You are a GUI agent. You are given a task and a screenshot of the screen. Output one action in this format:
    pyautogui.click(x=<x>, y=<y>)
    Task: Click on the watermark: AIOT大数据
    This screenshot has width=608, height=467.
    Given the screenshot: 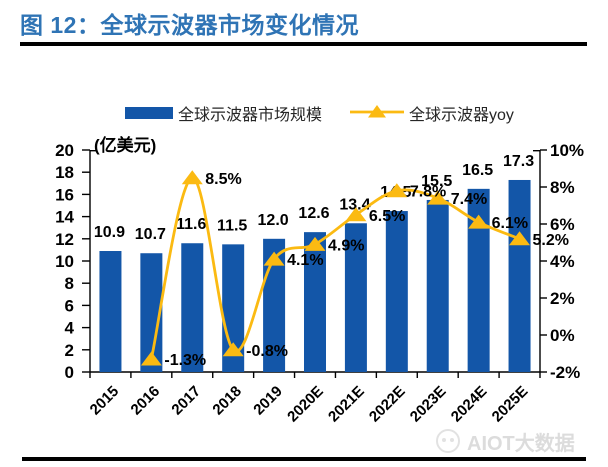 What is the action you would take?
    pyautogui.click(x=505, y=441)
    